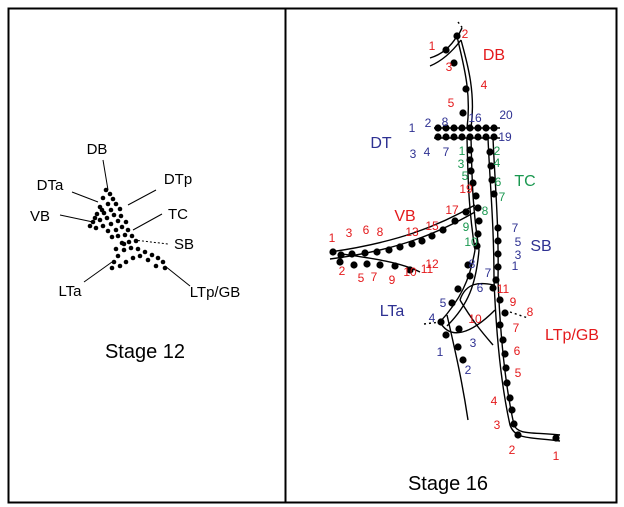 The image size is (624, 507). I want to click on cell-number-vb: 17, so click(452, 210).